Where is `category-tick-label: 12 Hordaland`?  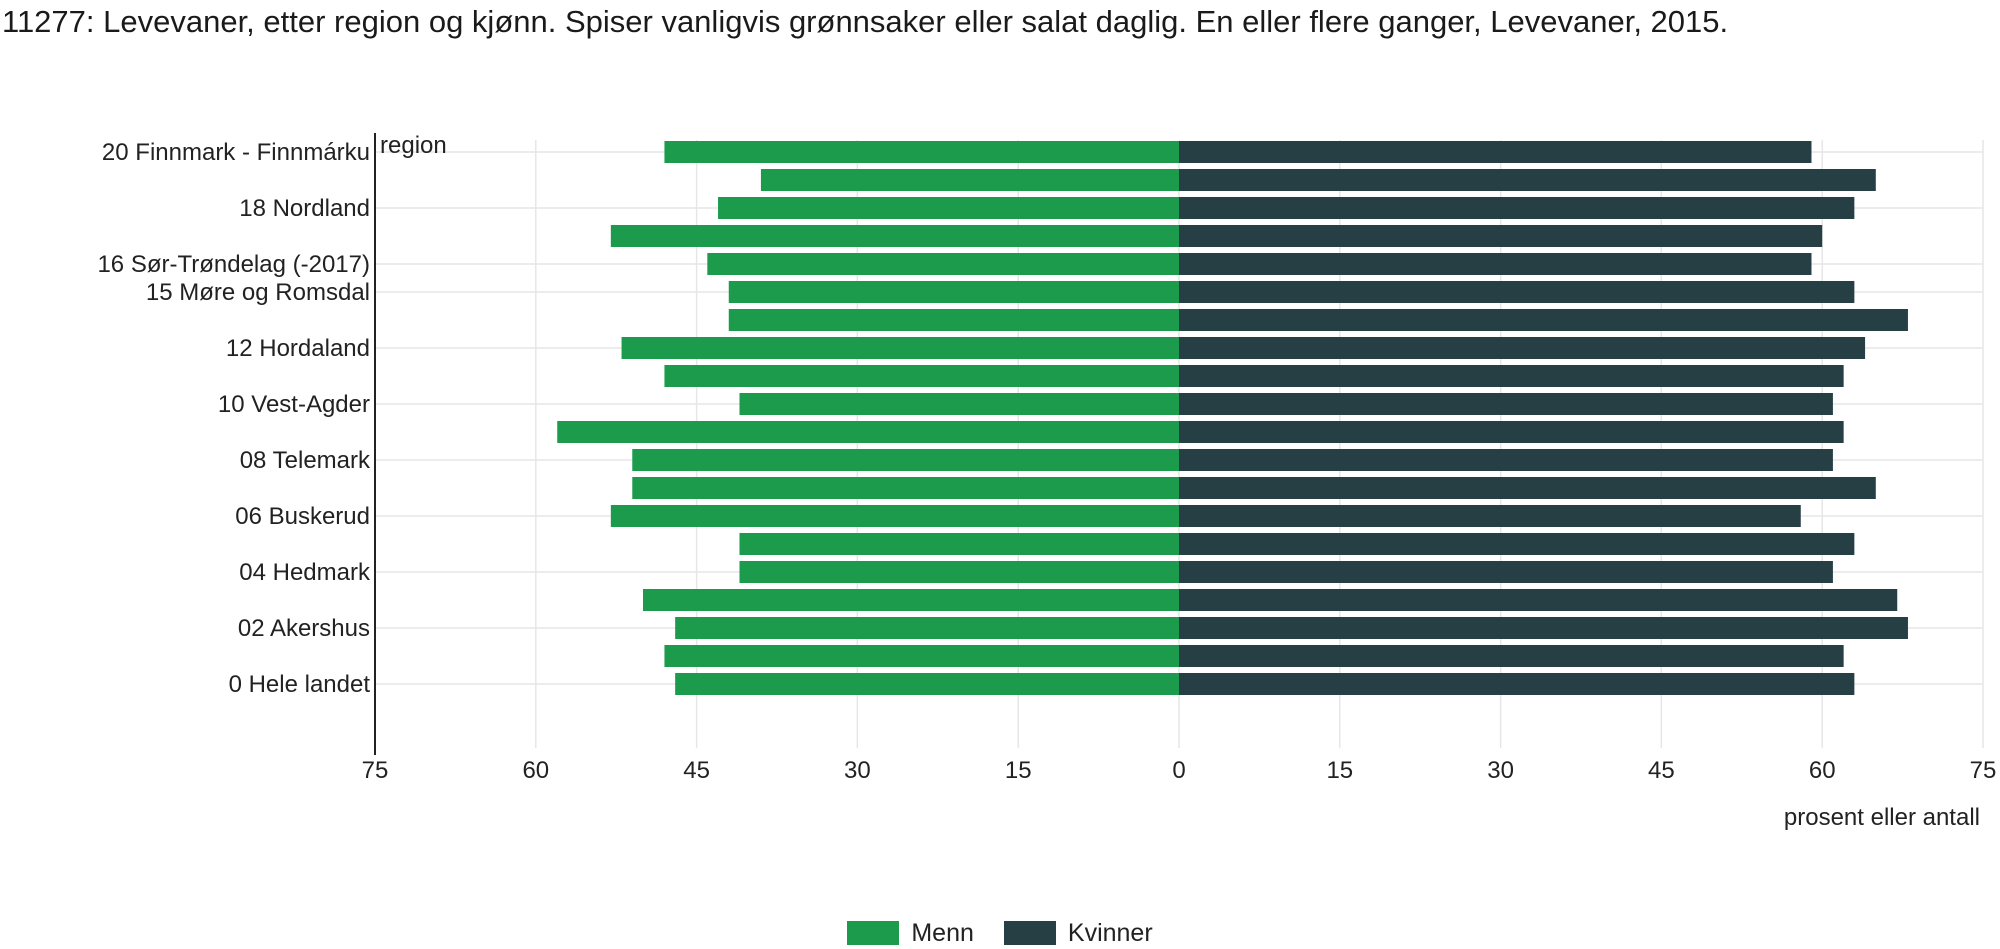 category-tick-label: 12 Hordaland is located at coordinates (298, 348).